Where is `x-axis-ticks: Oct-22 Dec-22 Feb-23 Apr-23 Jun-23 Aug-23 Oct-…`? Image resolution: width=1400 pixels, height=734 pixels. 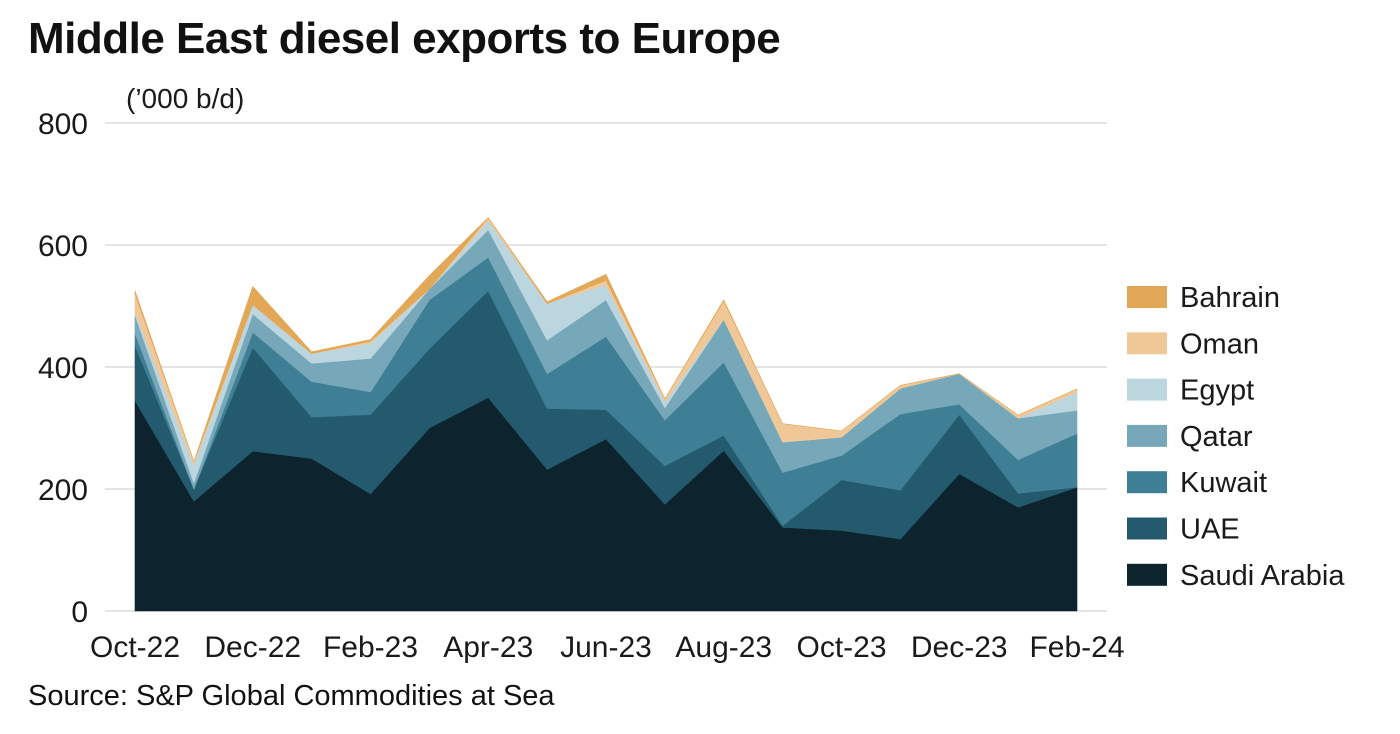 x-axis-ticks: Oct-22 Dec-22 Feb-23 Apr-23 Jun-23 Aug-23 Oct-… is located at coordinates (607, 647).